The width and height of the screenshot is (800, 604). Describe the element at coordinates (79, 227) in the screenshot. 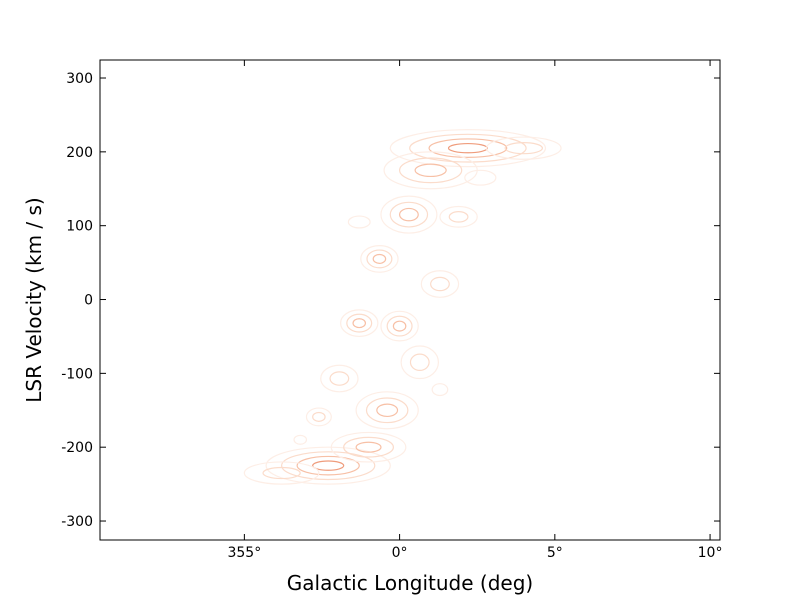

I see `y-tick-label: 100` at that location.